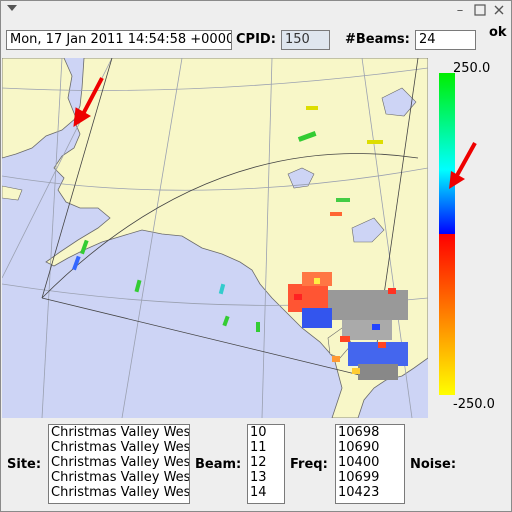  I want to click on minimize-icon: –, so click(460, 10).